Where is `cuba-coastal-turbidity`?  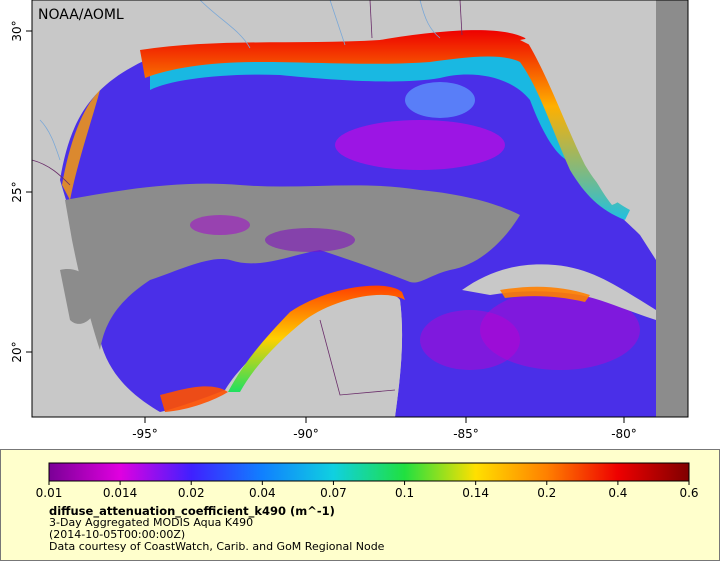 cuba-coastal-turbidity is located at coordinates (545, 294).